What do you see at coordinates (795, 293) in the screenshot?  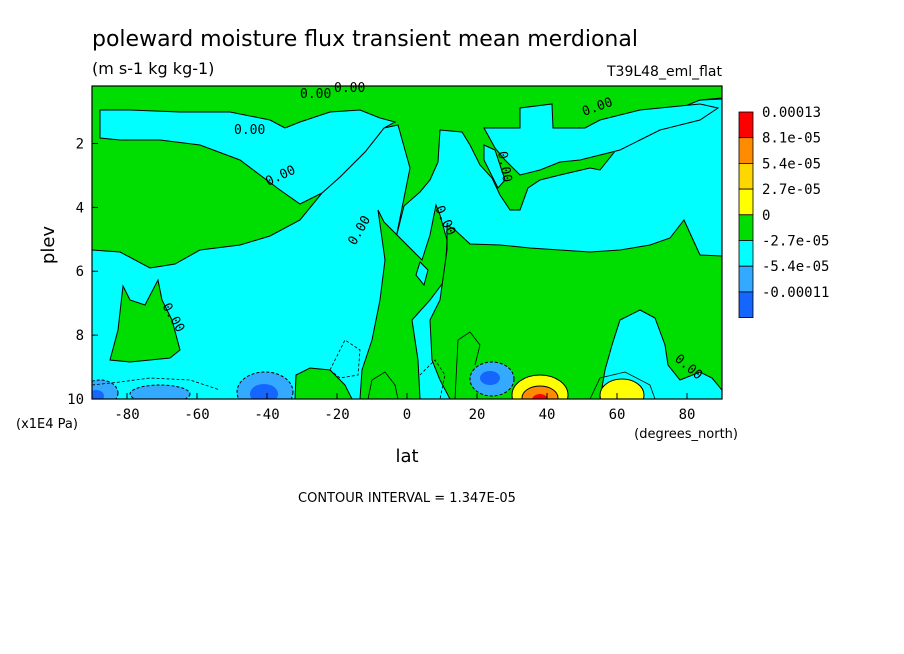 I see `colorbar-label: -0.00011` at bounding box center [795, 293].